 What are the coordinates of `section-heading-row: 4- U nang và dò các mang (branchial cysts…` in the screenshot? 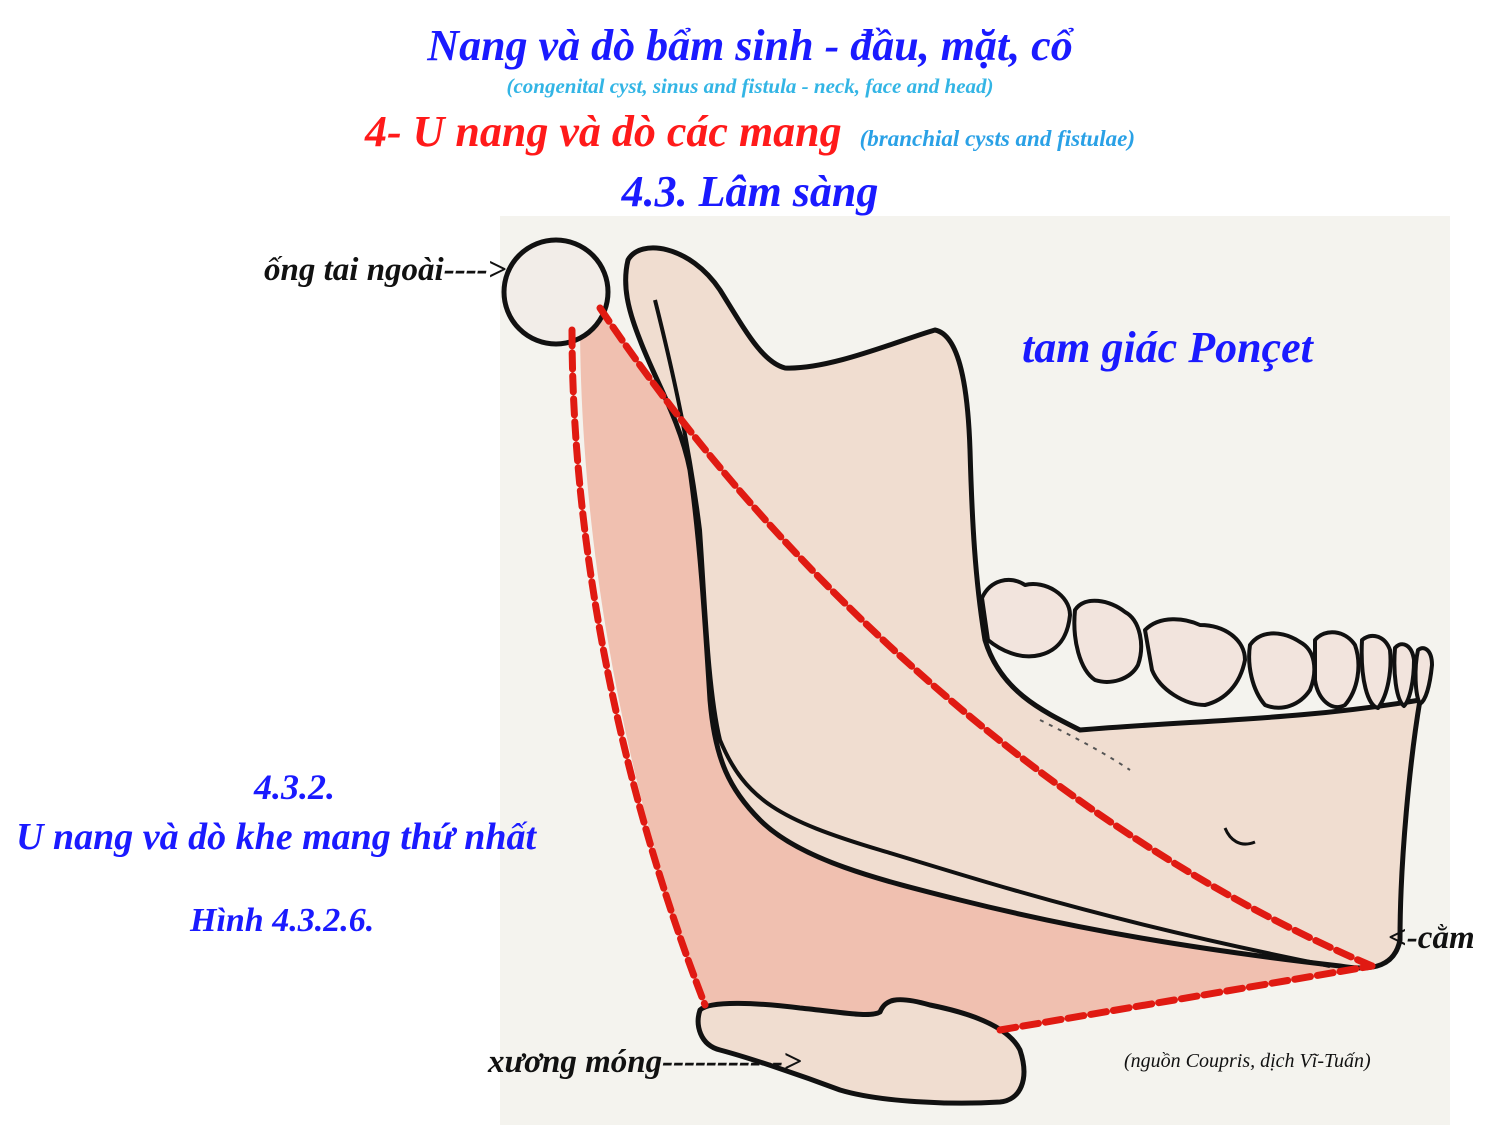 It's located at (750, 131).